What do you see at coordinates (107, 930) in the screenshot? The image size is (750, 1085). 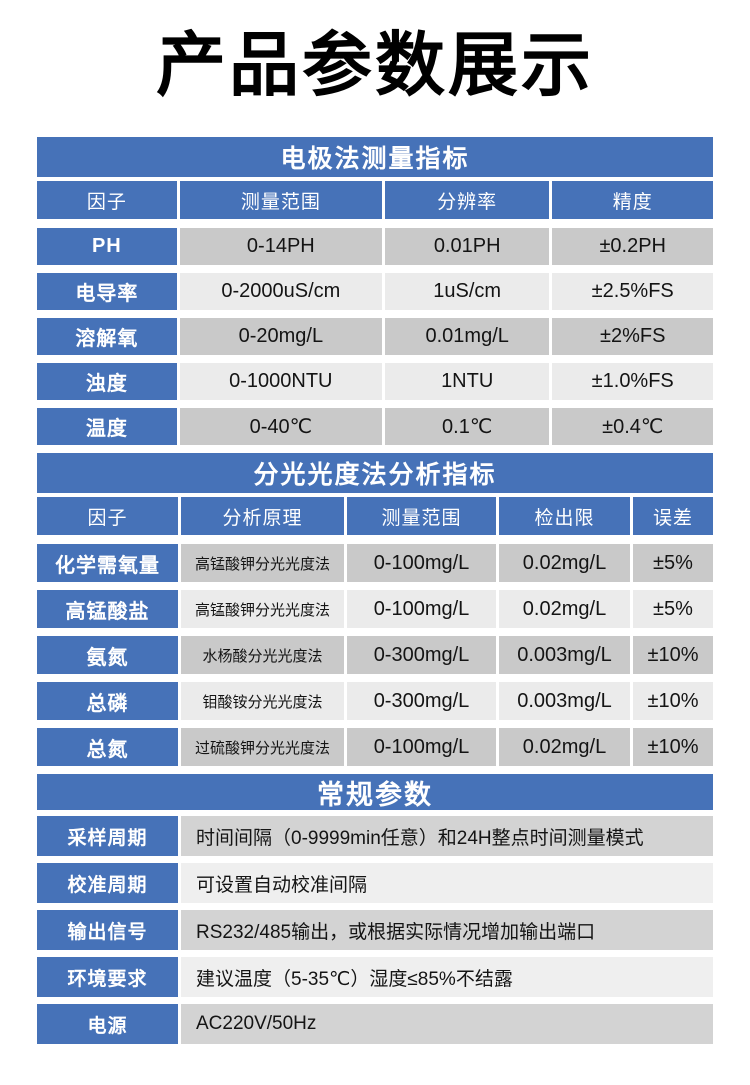 I see `param-label-cell: 输出信号` at bounding box center [107, 930].